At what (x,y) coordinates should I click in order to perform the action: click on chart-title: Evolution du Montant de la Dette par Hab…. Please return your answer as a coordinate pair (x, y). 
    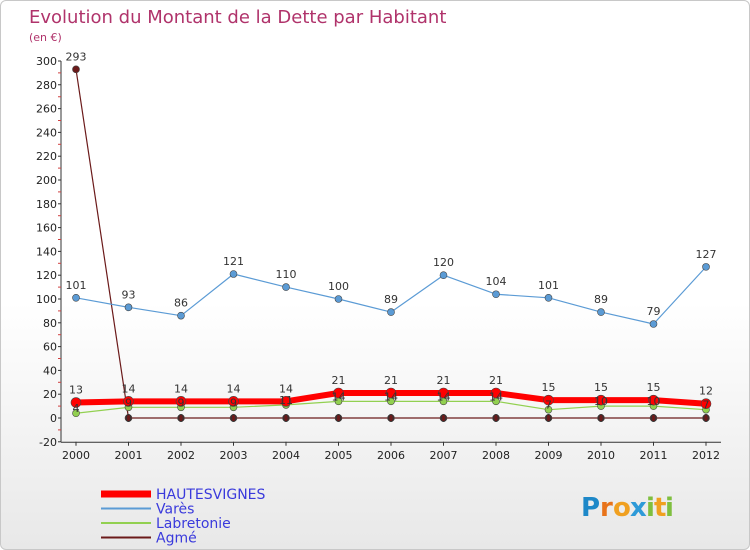
    Looking at the image, I should click on (237, 17).